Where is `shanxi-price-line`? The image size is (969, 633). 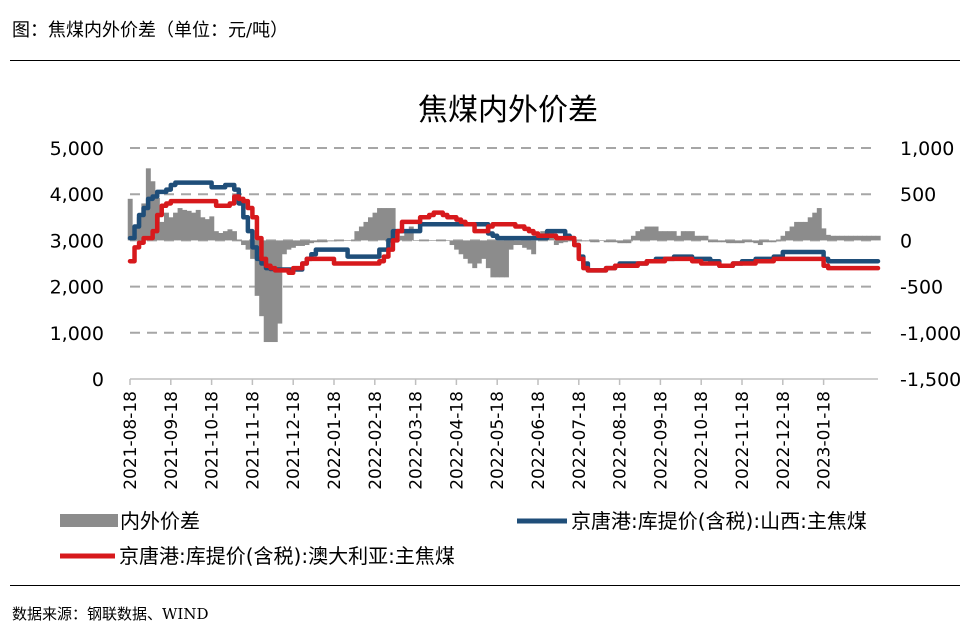
shanxi-price-line is located at coordinates (504, 226).